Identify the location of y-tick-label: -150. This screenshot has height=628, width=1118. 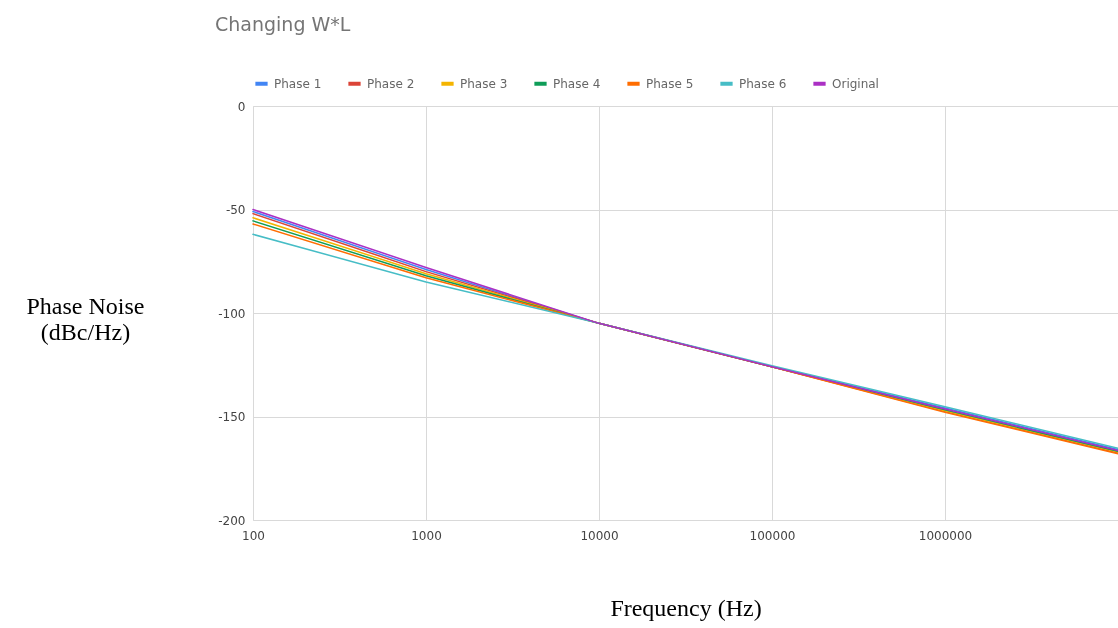
(232, 417).